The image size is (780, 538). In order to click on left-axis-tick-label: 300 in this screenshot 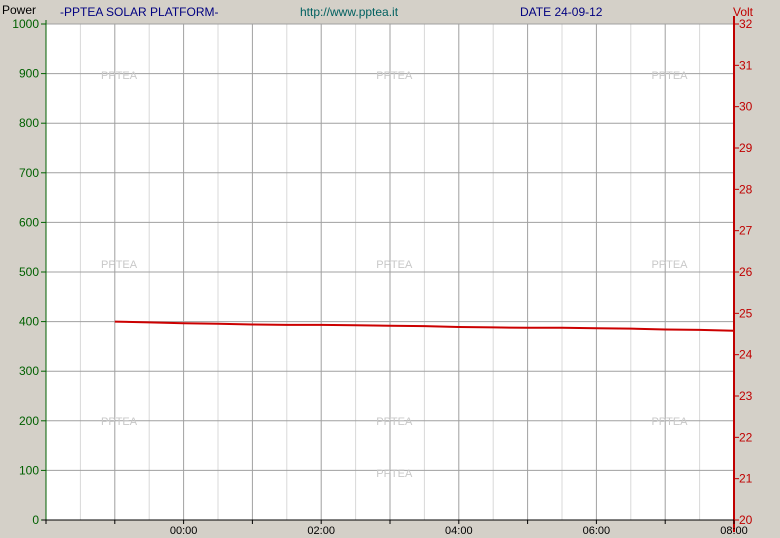, I will do `click(29, 371)`.